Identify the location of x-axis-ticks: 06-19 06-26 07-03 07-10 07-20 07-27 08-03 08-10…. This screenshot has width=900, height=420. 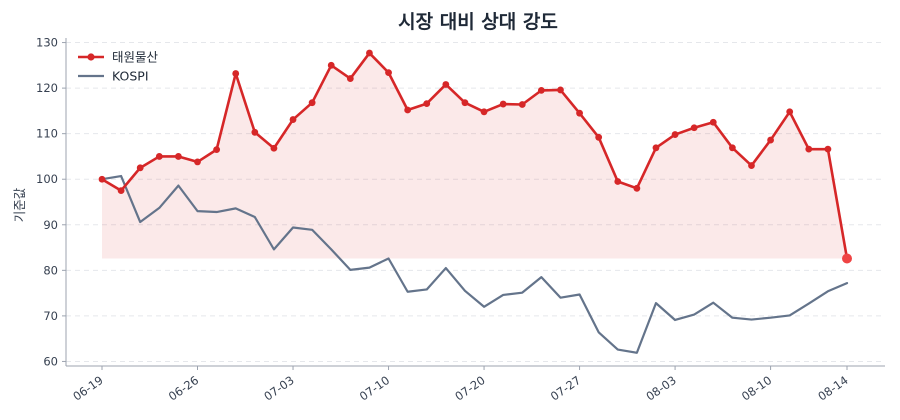
(460, 385).